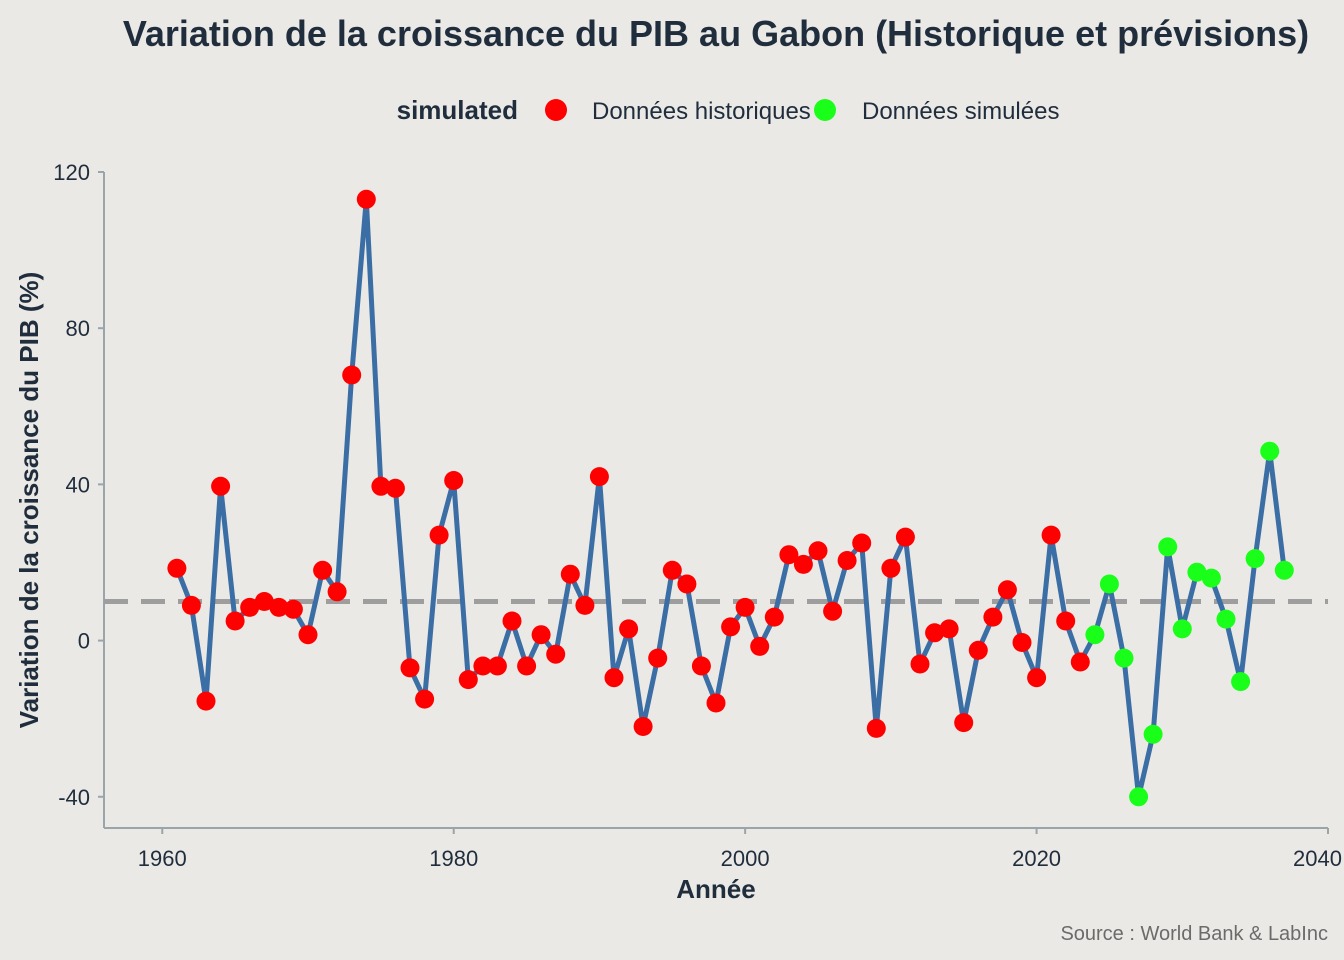 This screenshot has width=1344, height=960. What do you see at coordinates (715, 889) in the screenshot?
I see `x-axis-title: Année` at bounding box center [715, 889].